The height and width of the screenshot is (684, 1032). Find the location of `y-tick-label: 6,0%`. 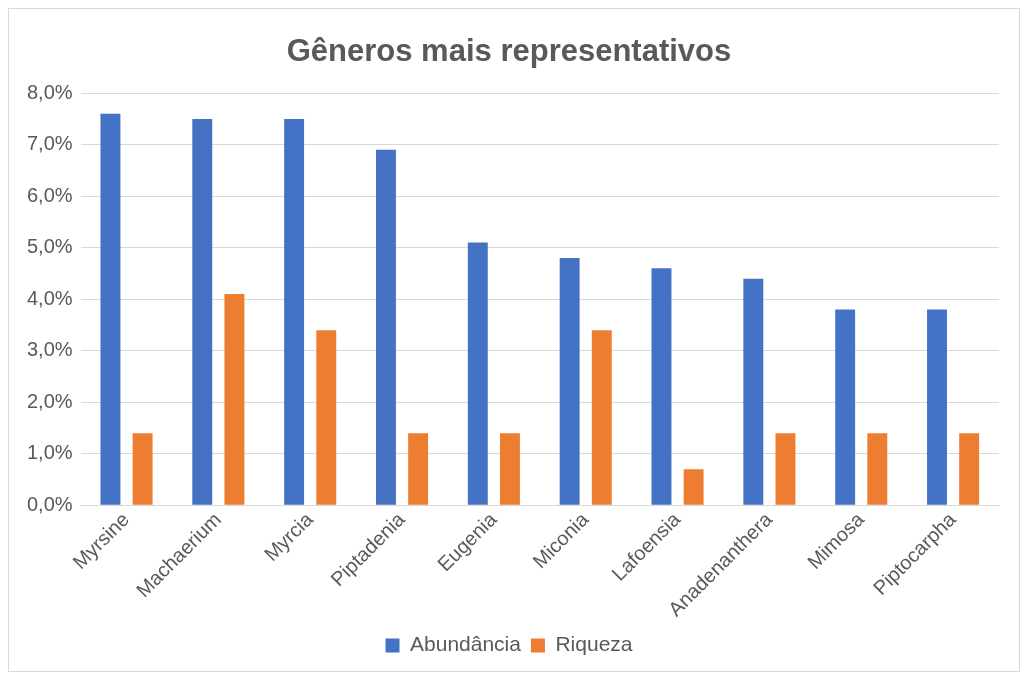

y-tick-label: 6,0% is located at coordinates (49, 194).